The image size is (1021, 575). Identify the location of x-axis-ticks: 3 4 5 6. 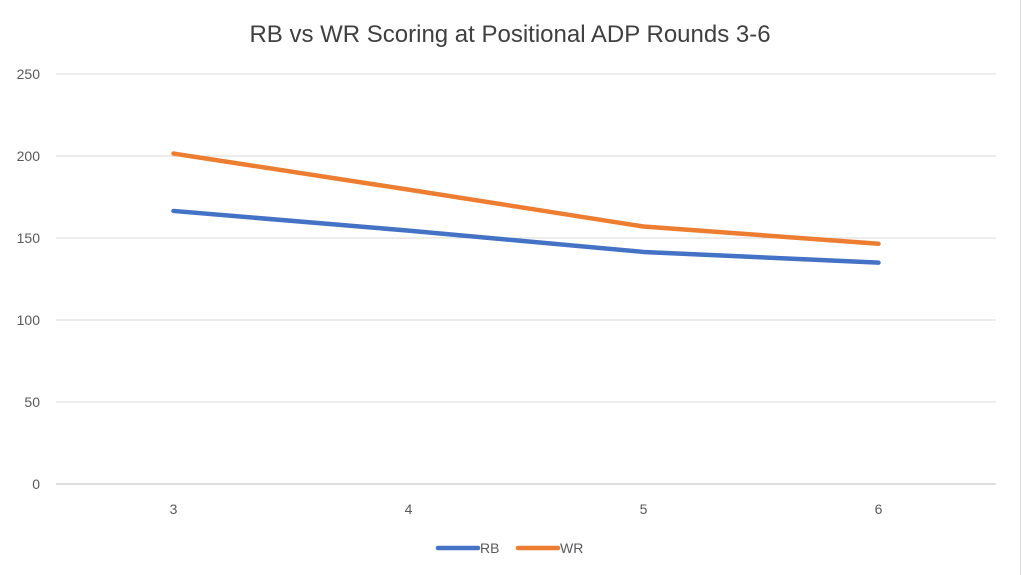
(526, 509).